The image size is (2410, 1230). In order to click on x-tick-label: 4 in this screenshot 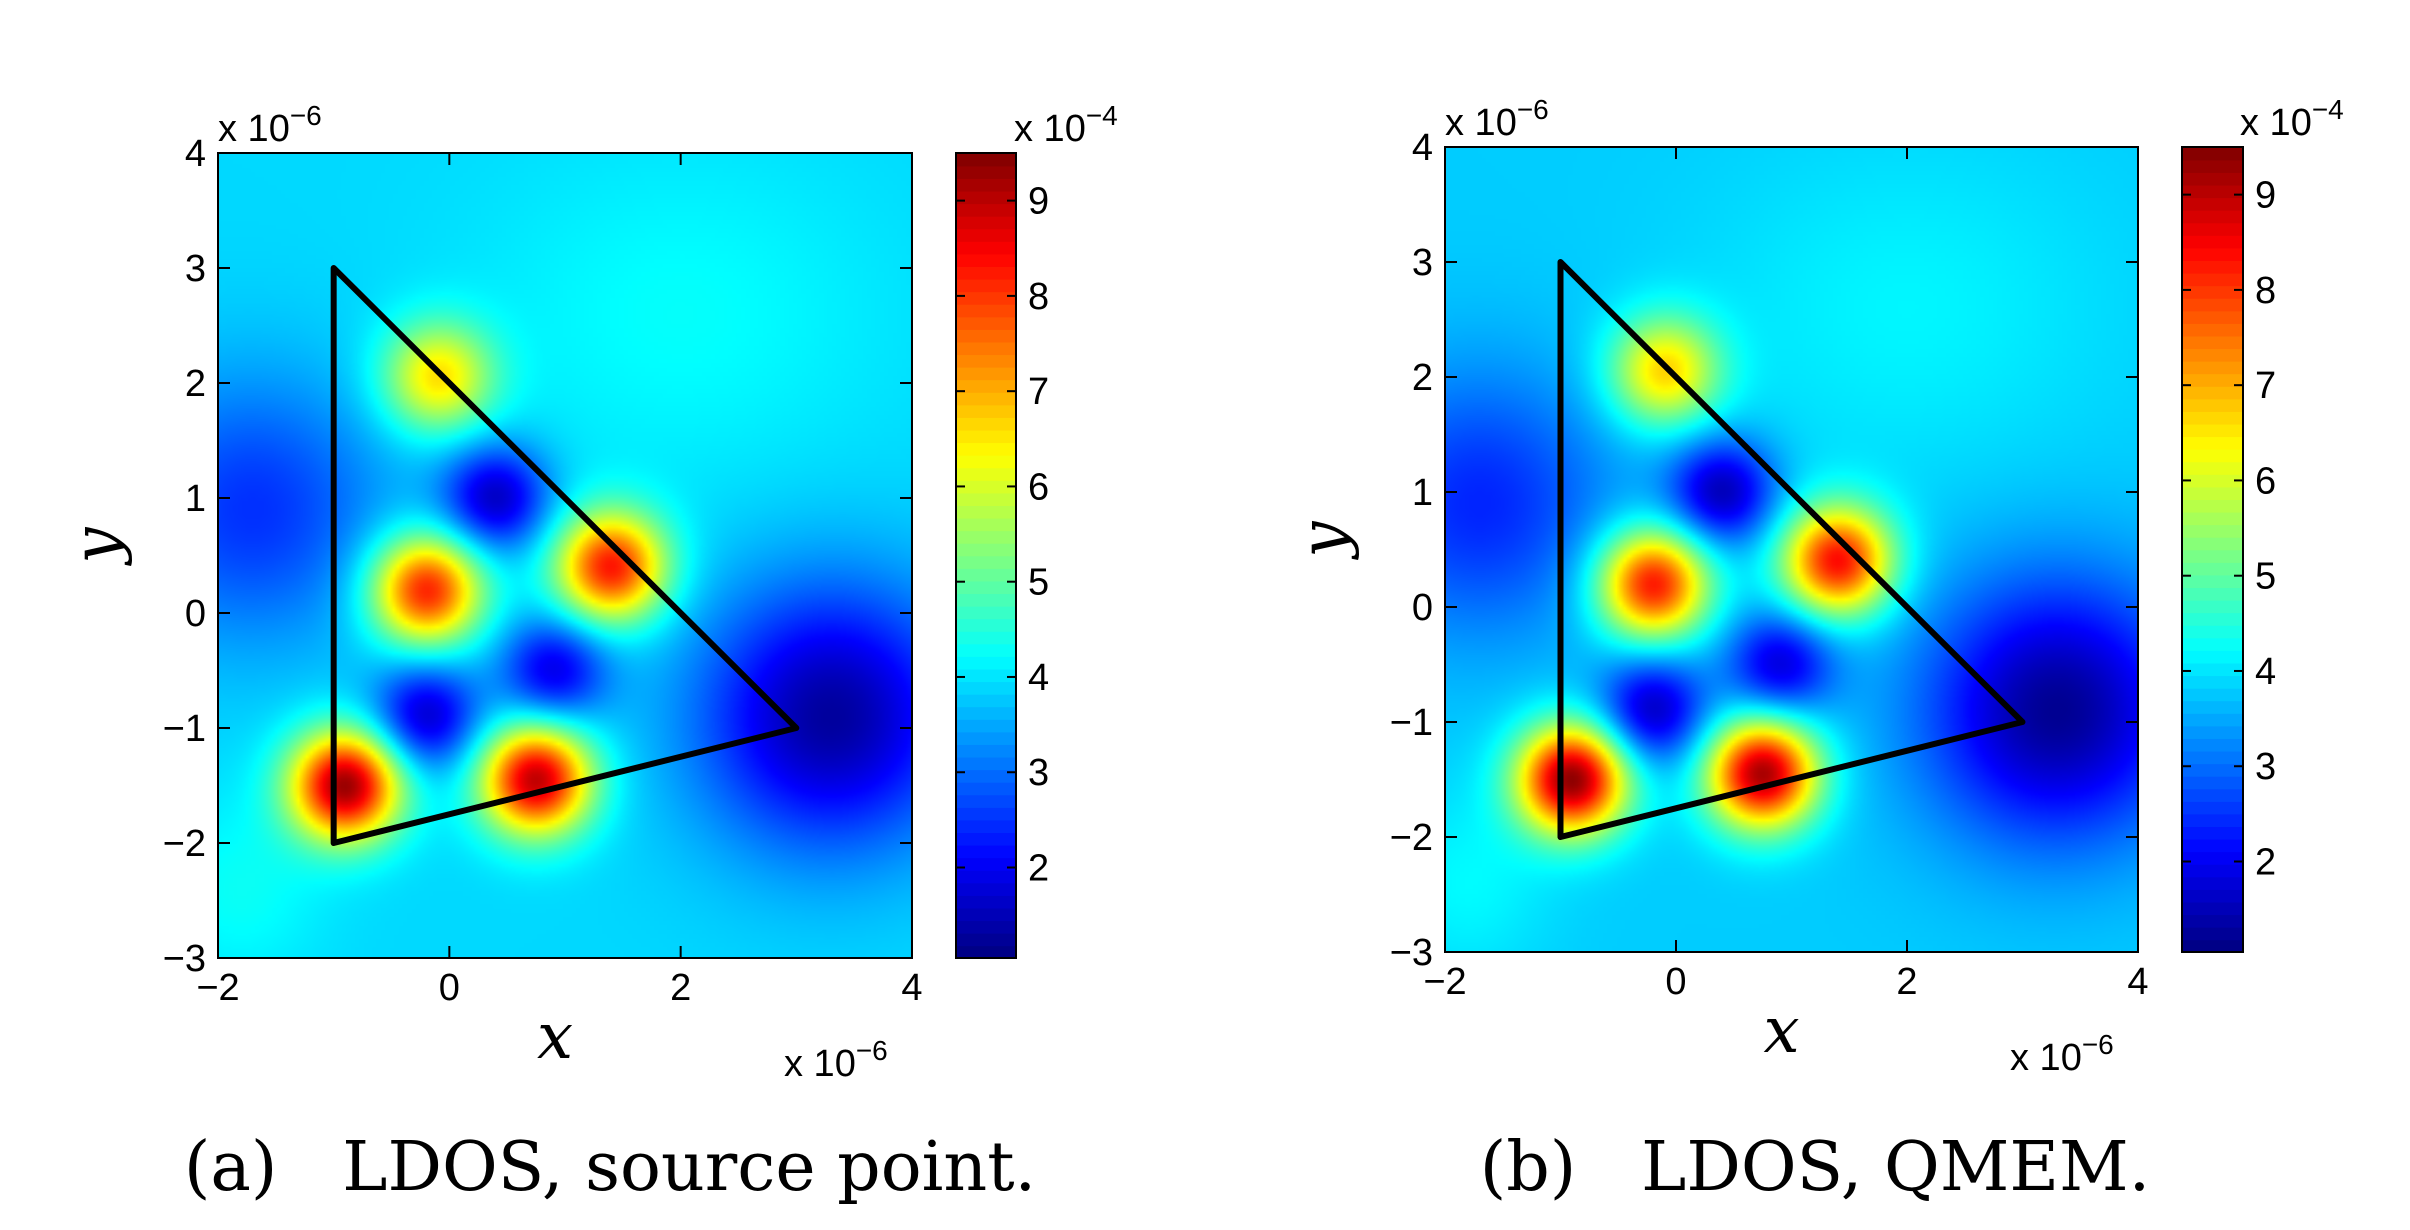, I will do `click(911, 988)`.